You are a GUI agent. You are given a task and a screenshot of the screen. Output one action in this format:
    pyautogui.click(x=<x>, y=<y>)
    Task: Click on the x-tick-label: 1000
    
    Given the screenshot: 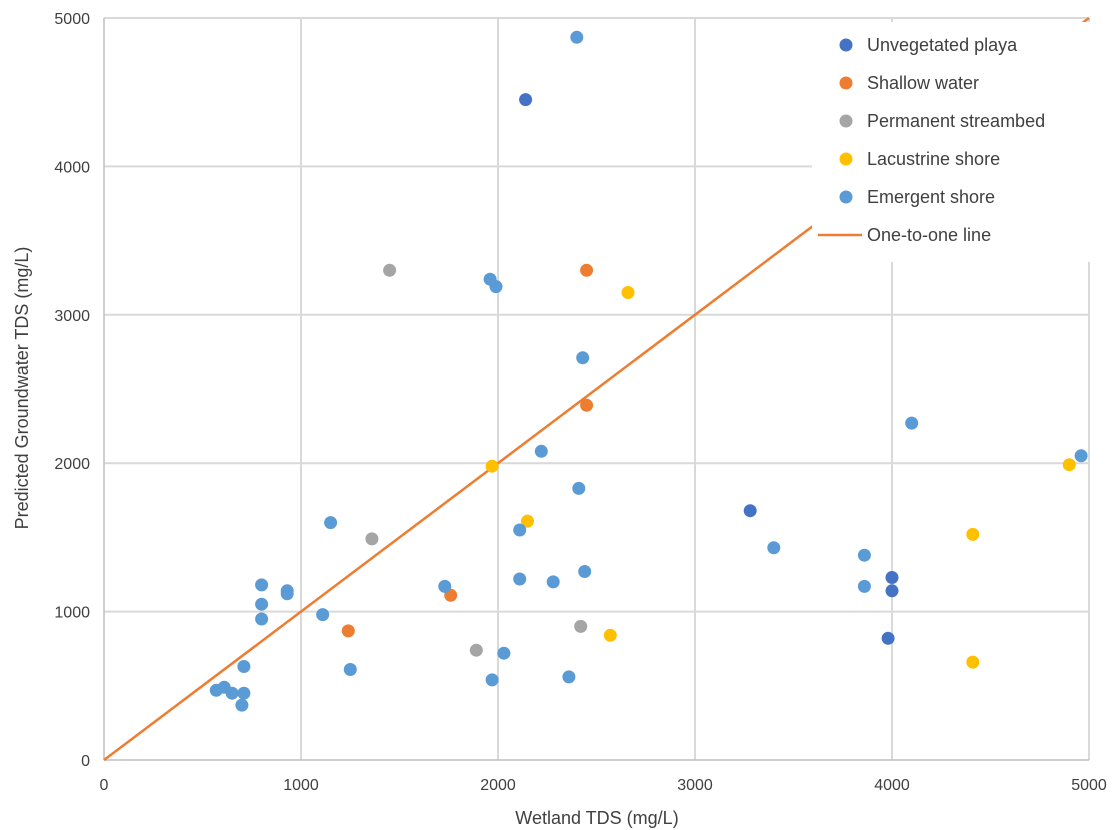 What is the action you would take?
    pyautogui.click(x=301, y=785)
    